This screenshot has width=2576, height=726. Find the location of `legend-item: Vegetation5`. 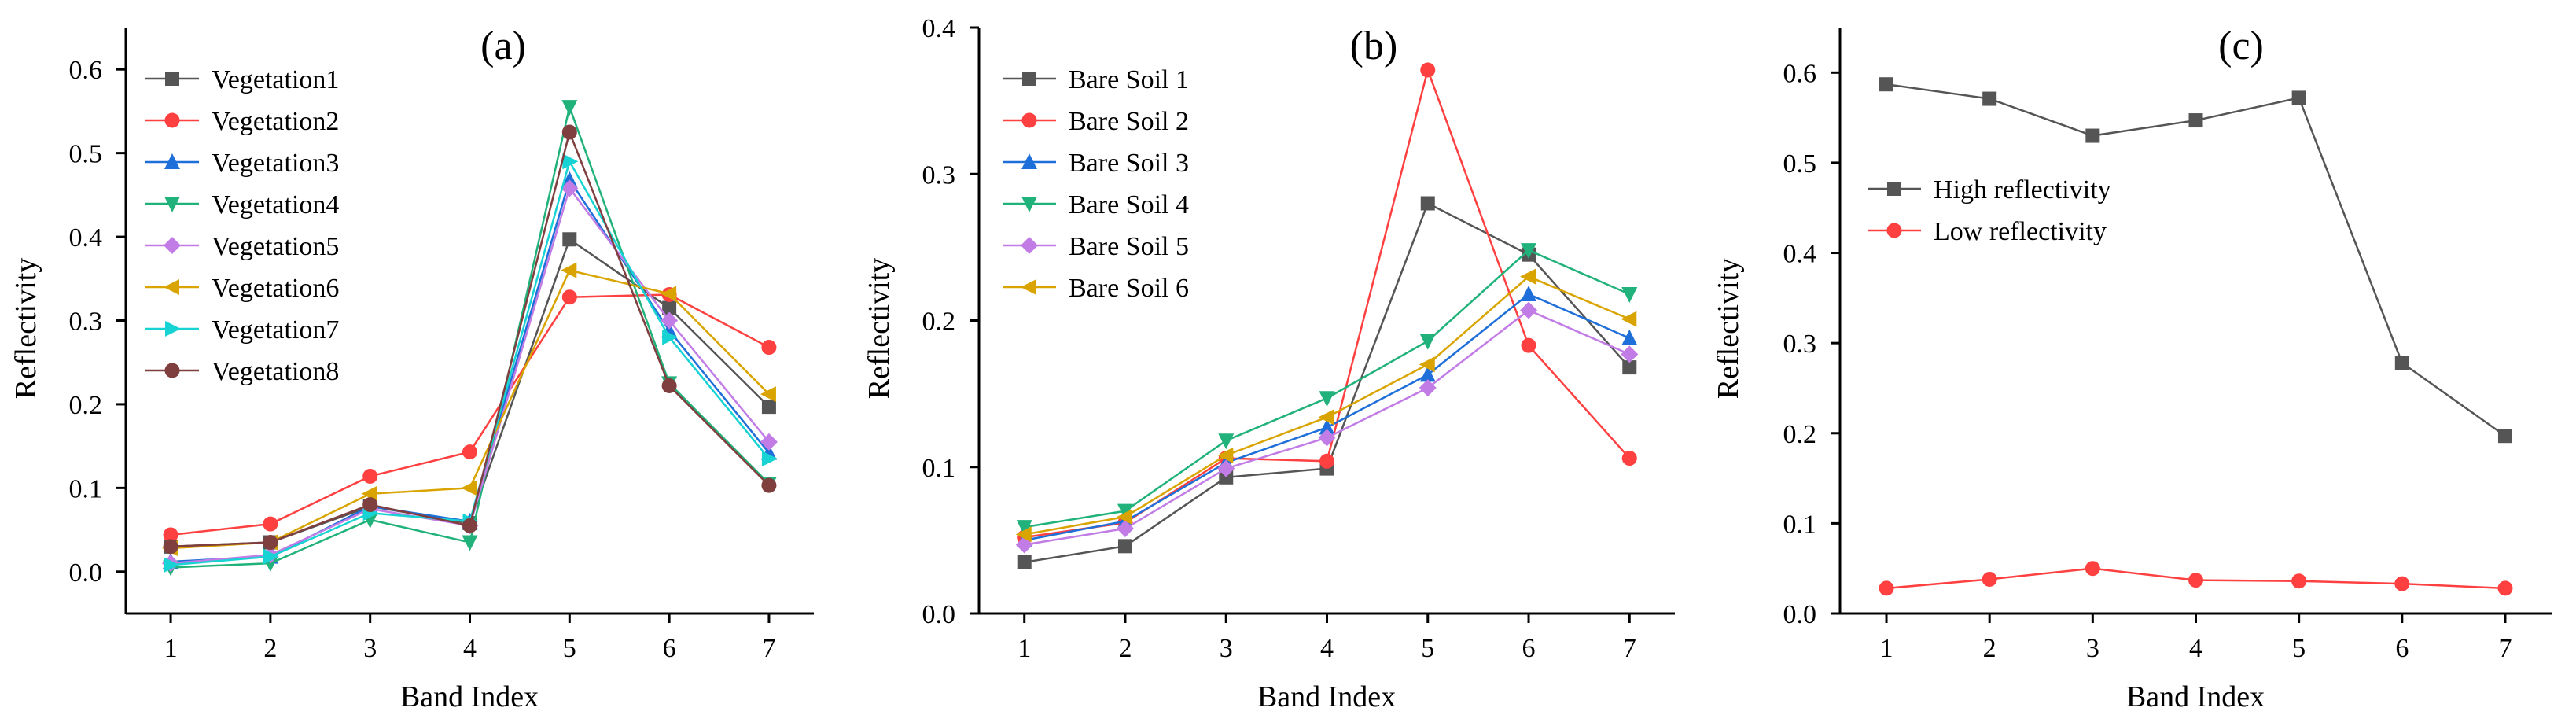

legend-item: Vegetation5 is located at coordinates (242, 246).